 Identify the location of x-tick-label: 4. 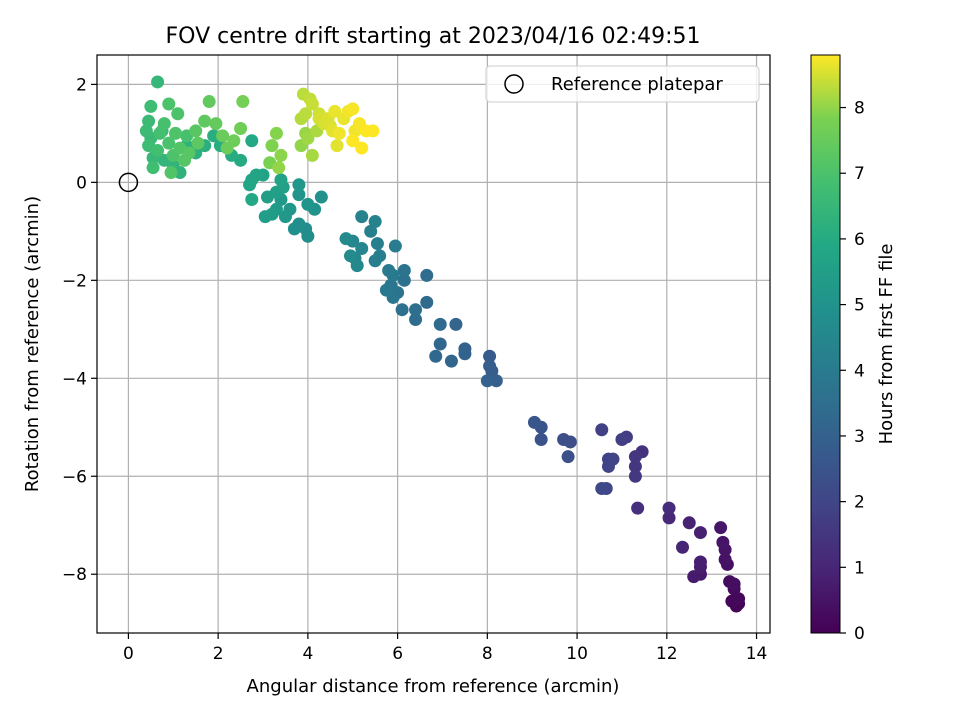
(307, 654).